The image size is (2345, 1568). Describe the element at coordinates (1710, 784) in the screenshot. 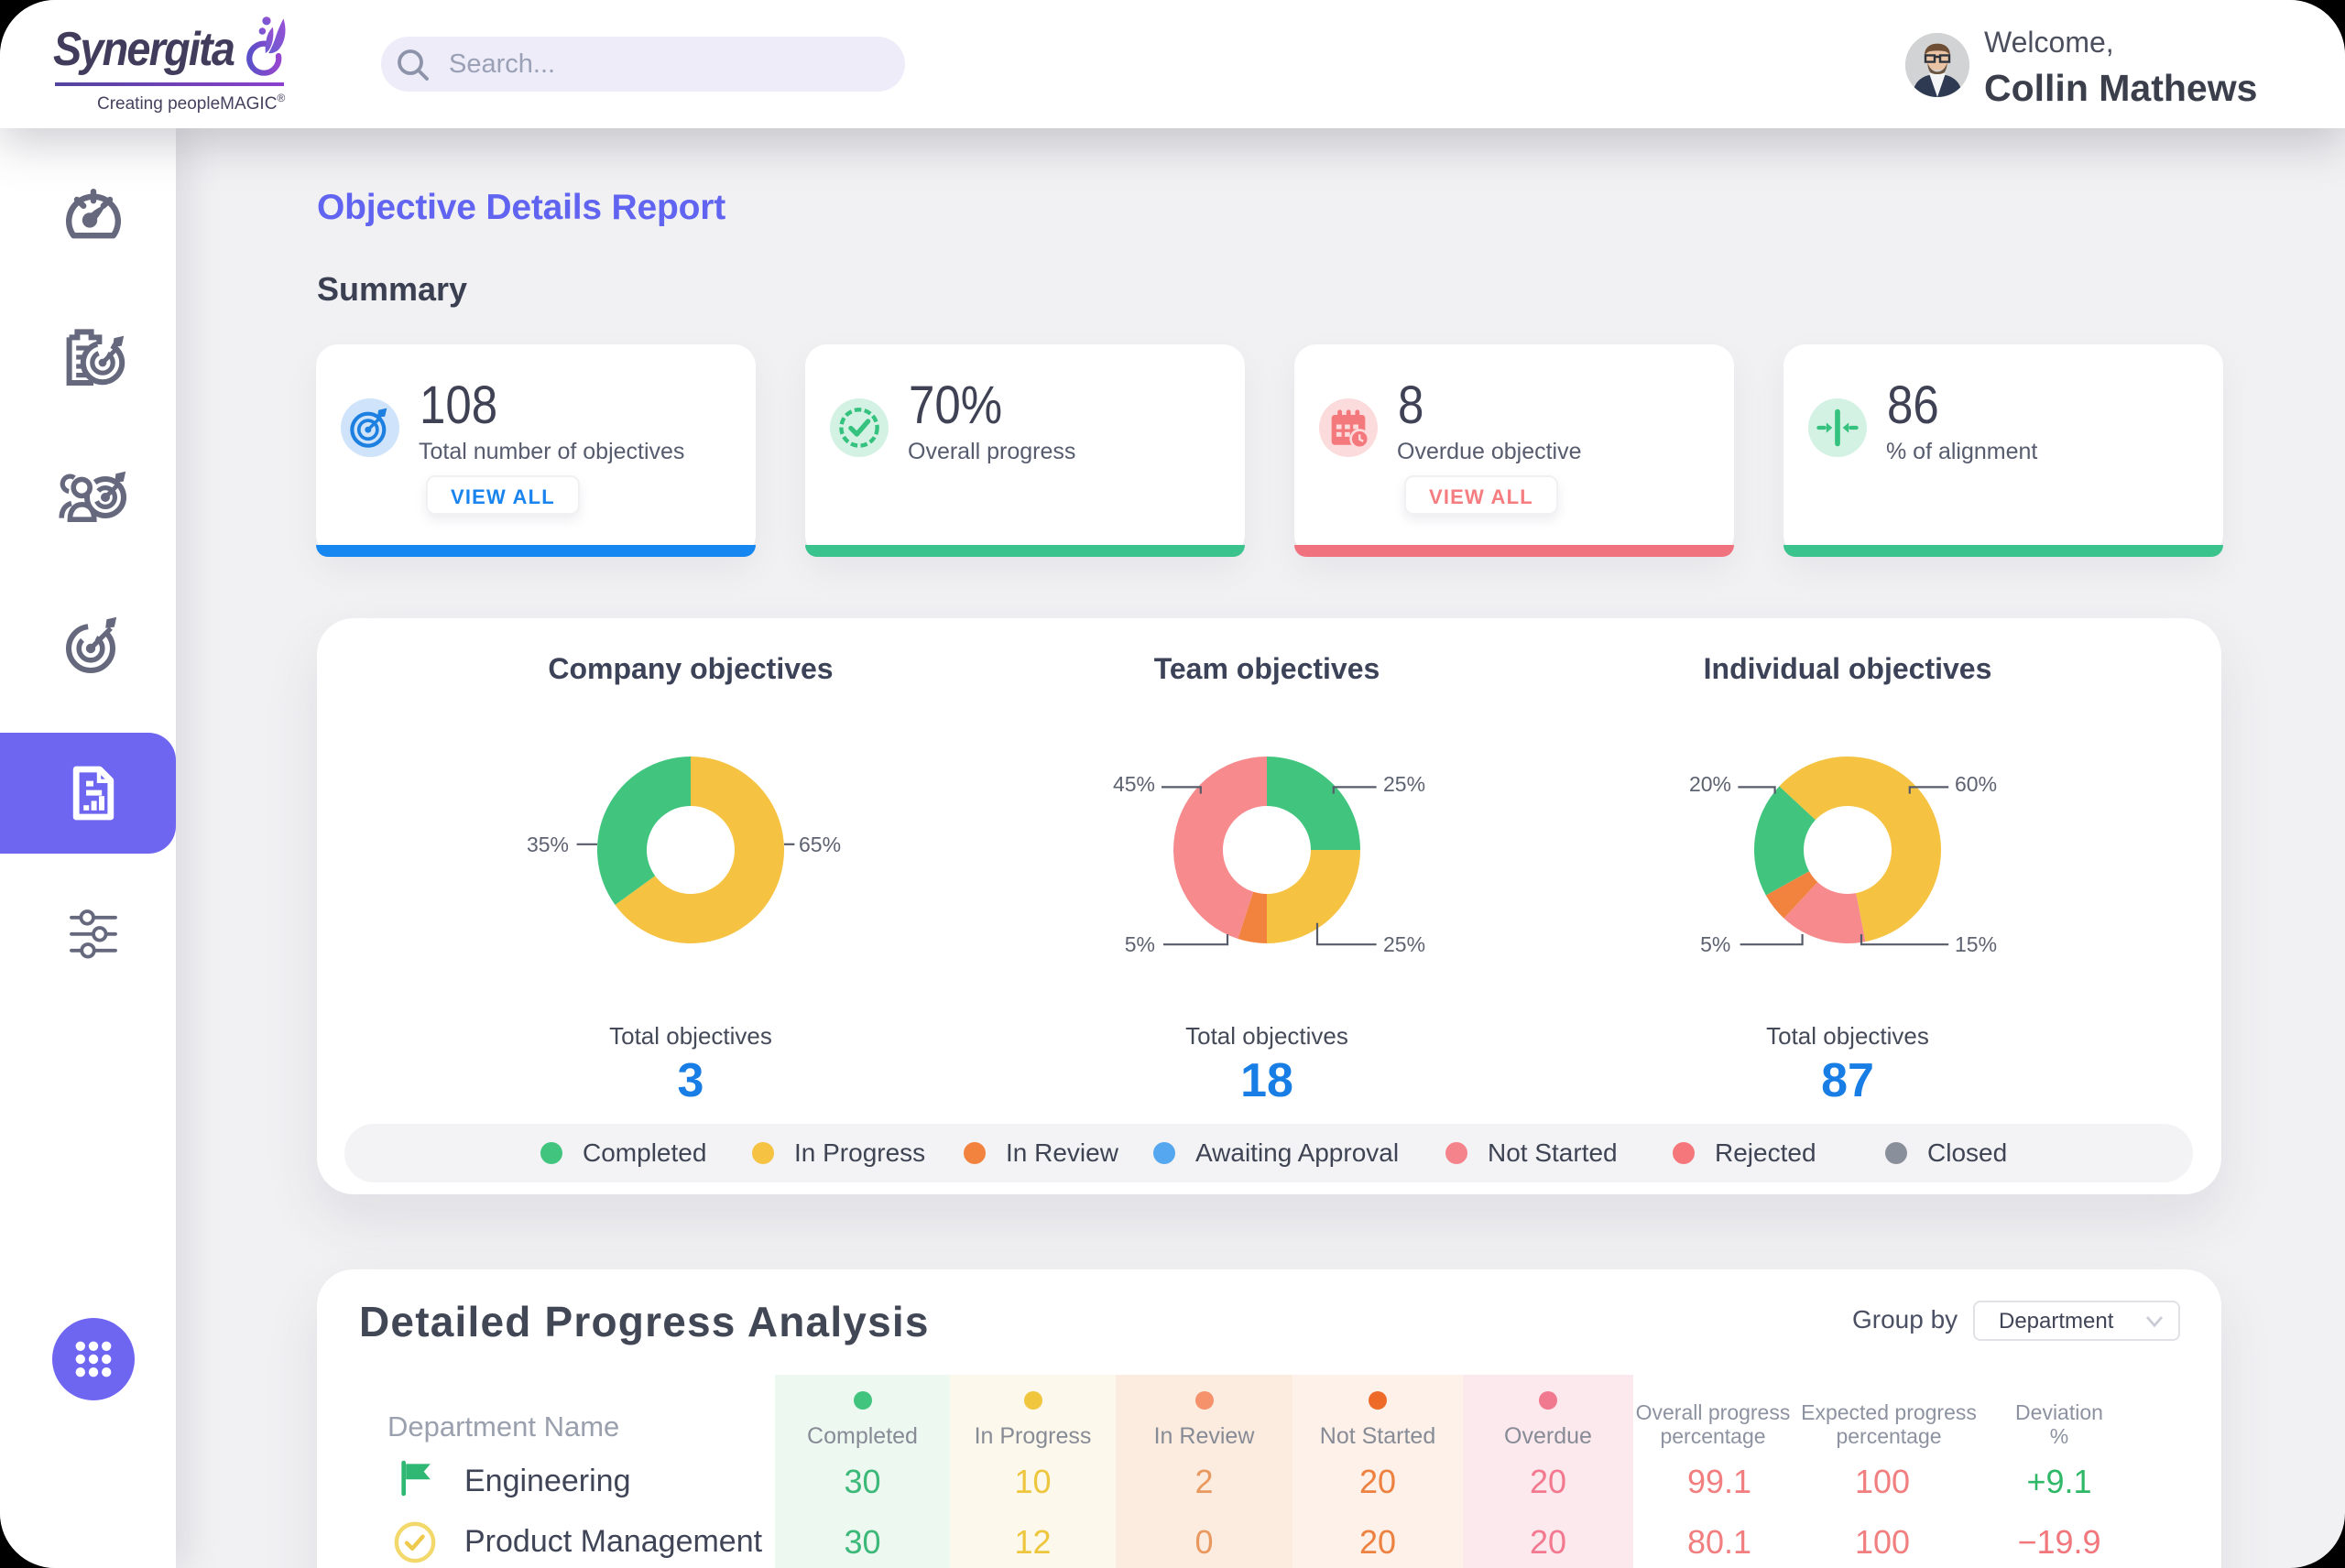

I see `svg-text: 20%` at that location.